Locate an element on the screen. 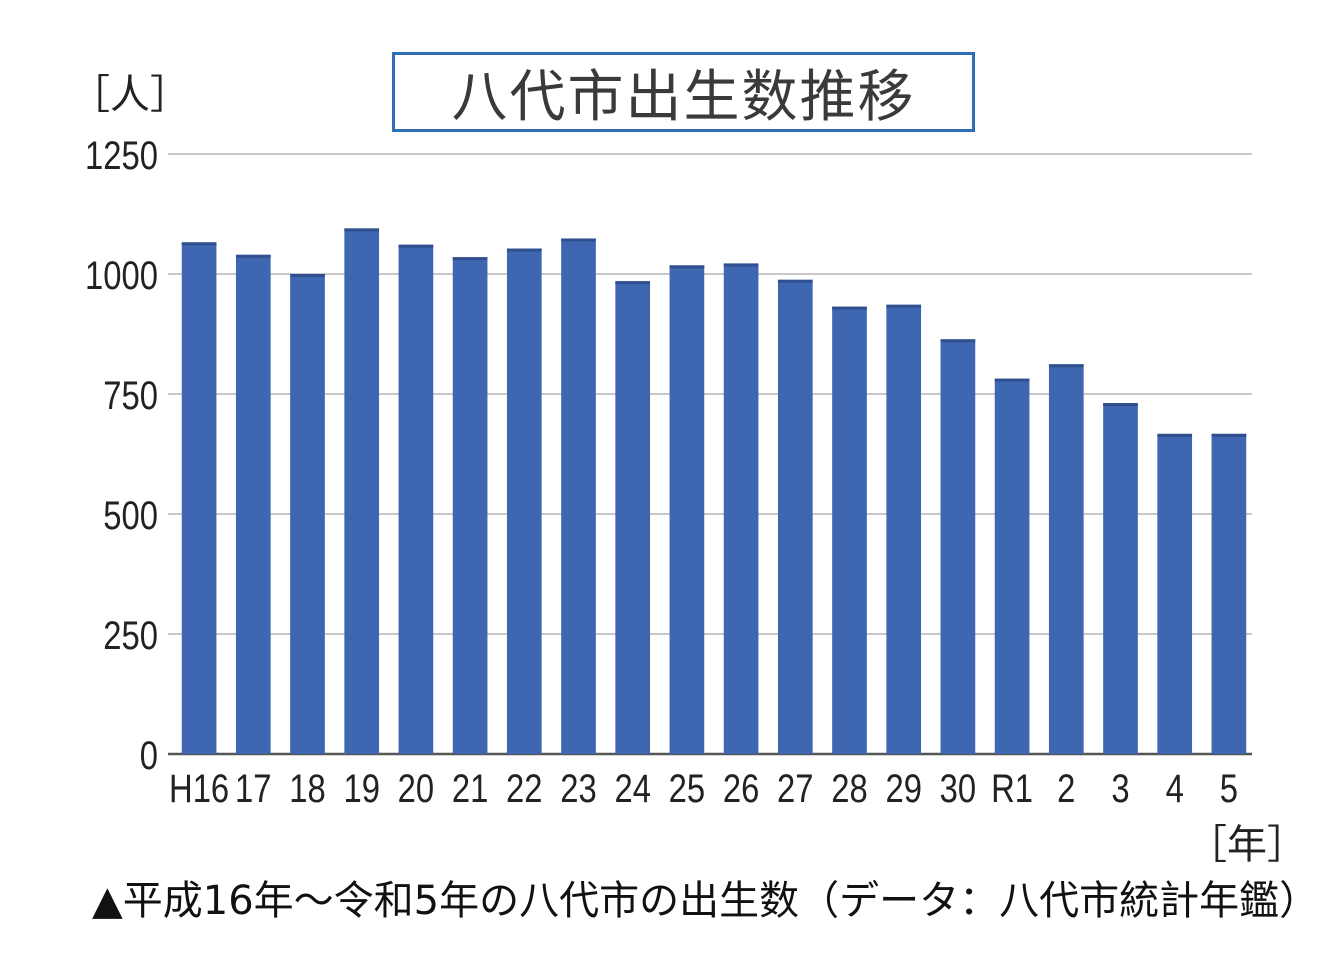 Image resolution: width=1320 pixels, height=970 pixels. x-tick-label: 19 is located at coordinates (361, 788).